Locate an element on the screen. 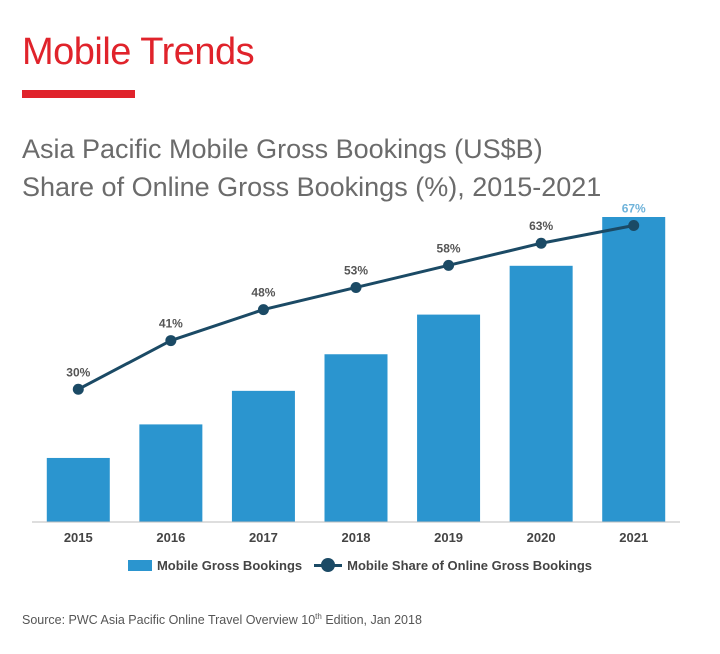 The image size is (720, 654). legend-item-share: Mobile Share of Online Gross Bookings is located at coordinates (453, 565).